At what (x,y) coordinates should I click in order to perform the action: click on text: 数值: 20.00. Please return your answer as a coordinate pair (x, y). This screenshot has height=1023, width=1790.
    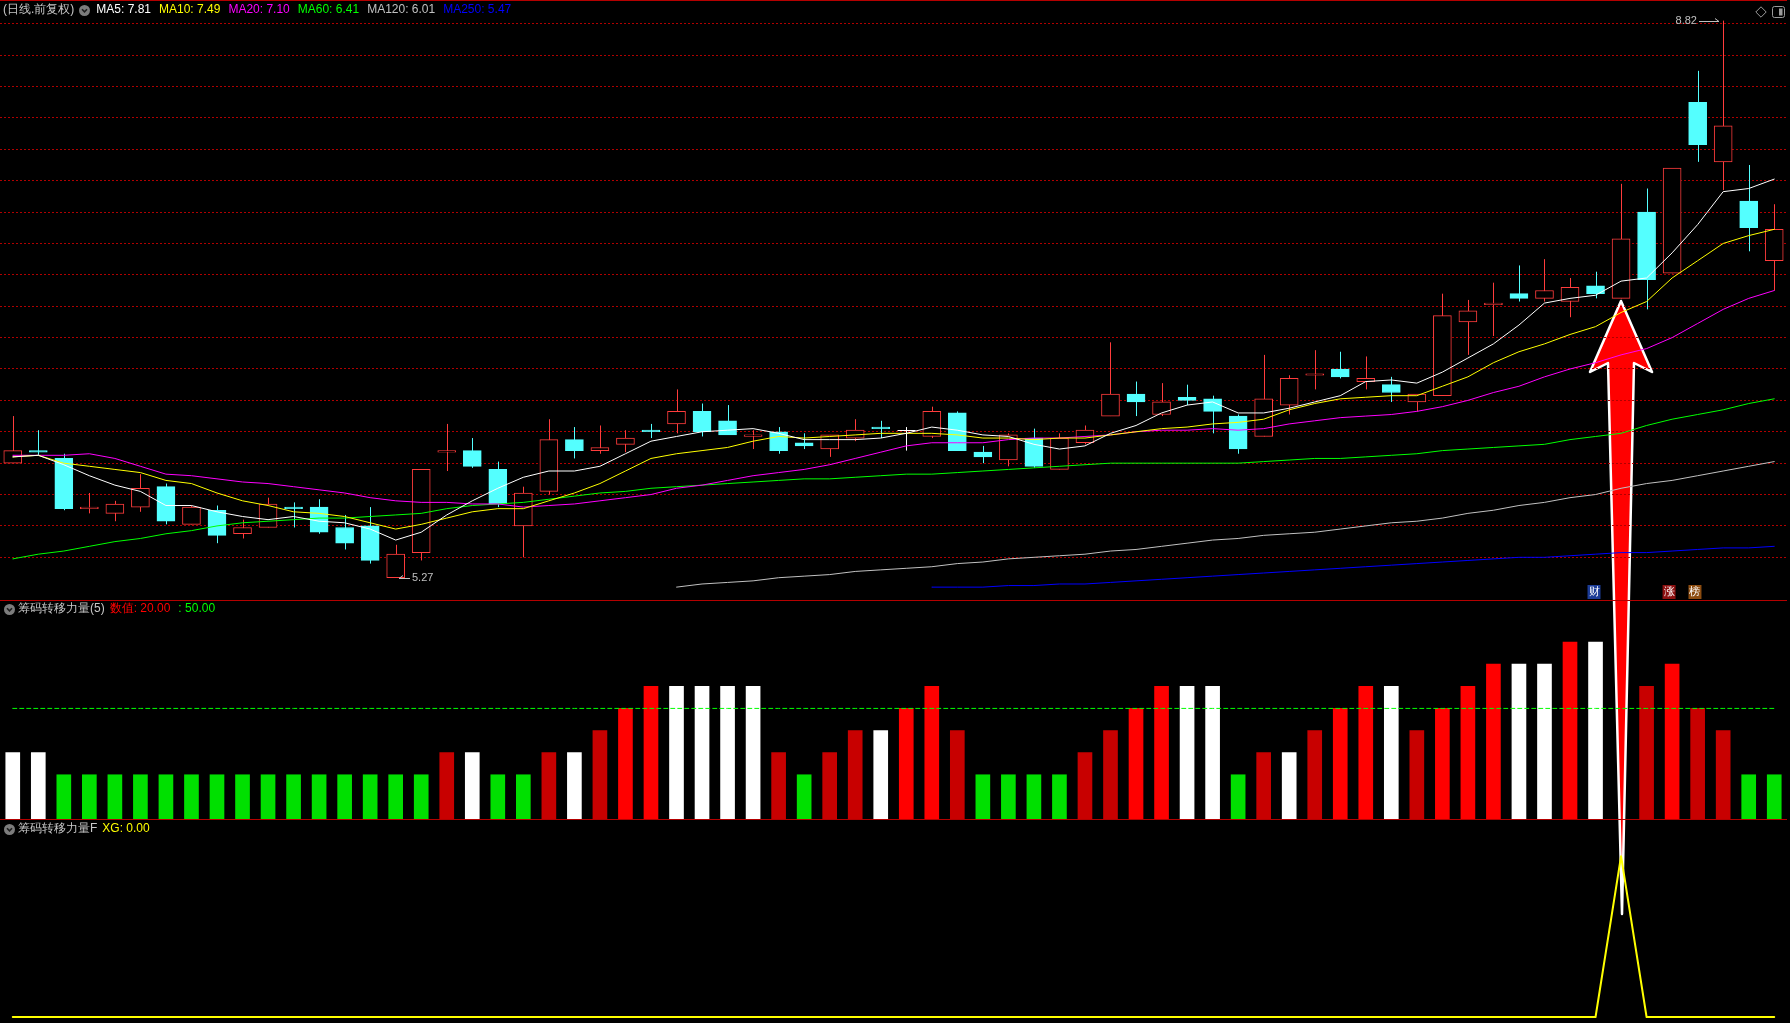
    Looking at the image, I should click on (140, 608).